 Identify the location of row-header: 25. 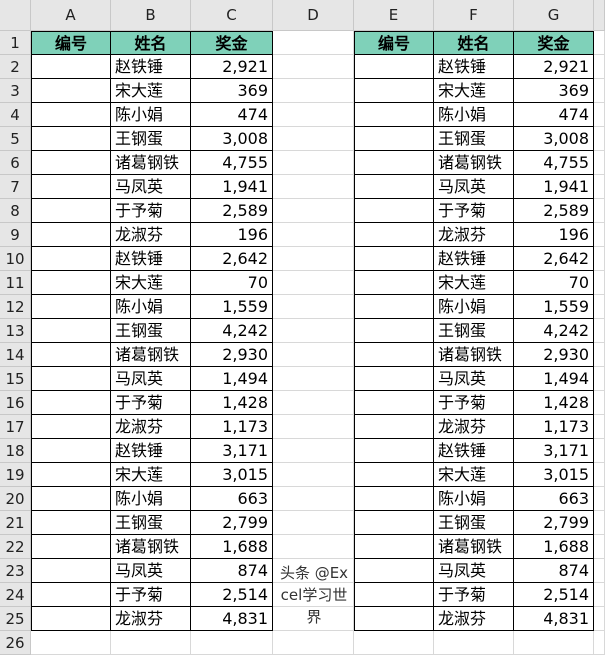
(15, 619).